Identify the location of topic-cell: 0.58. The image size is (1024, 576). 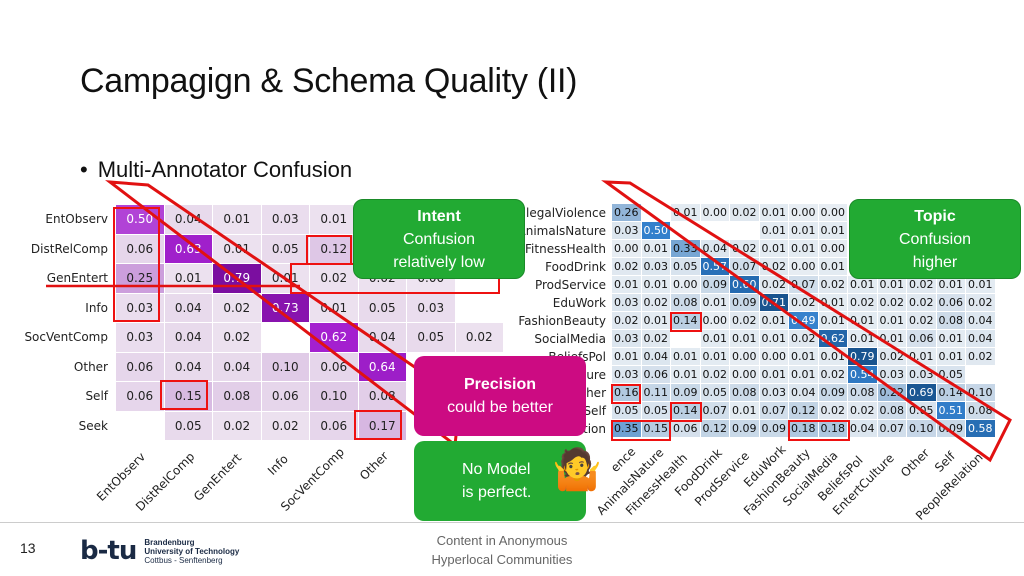
(980, 428).